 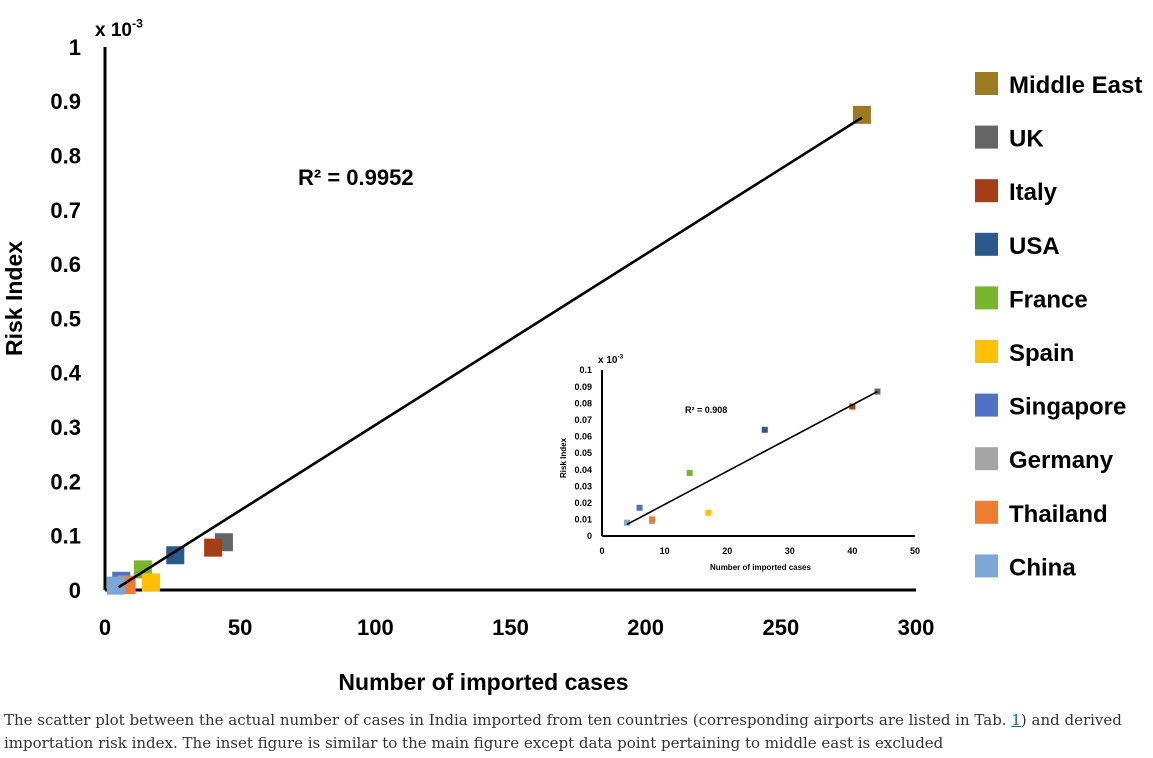 What do you see at coordinates (119, 28) in the screenshot?
I see `main-y-multiplier: x 10-3` at bounding box center [119, 28].